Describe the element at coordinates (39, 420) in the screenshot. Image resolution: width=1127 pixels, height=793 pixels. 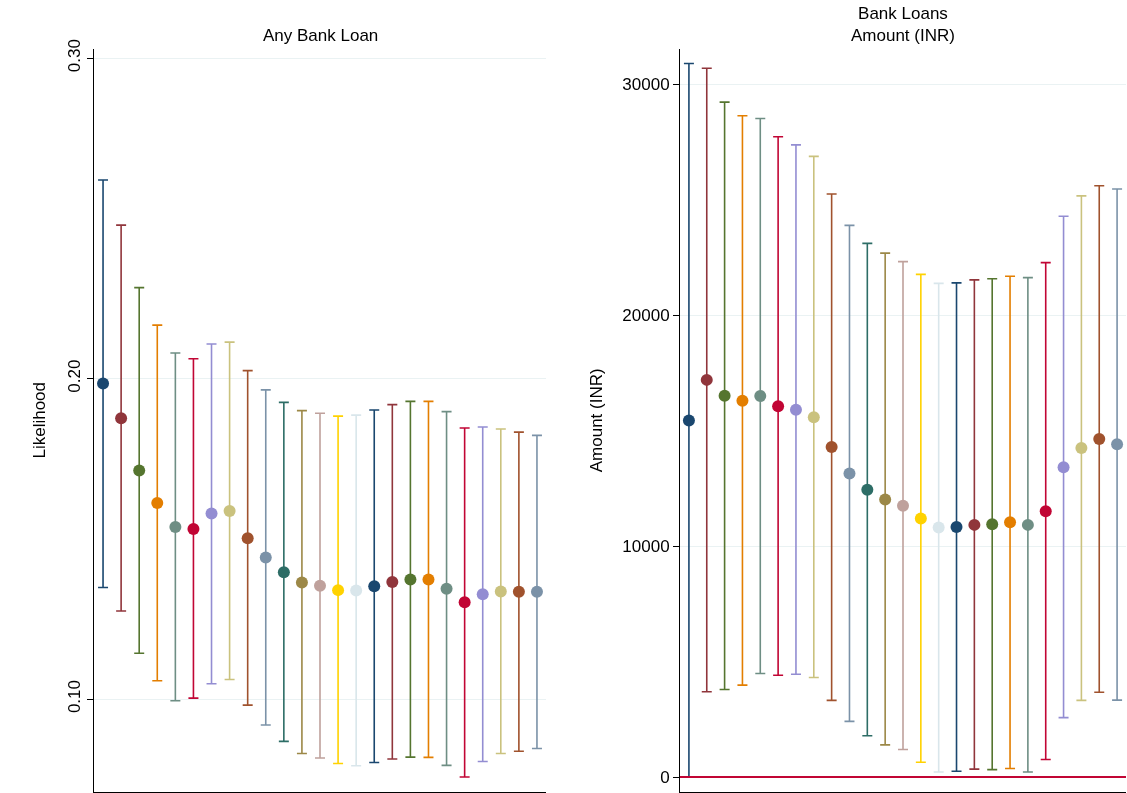
I see `y-axis-title: Likelihood` at that location.